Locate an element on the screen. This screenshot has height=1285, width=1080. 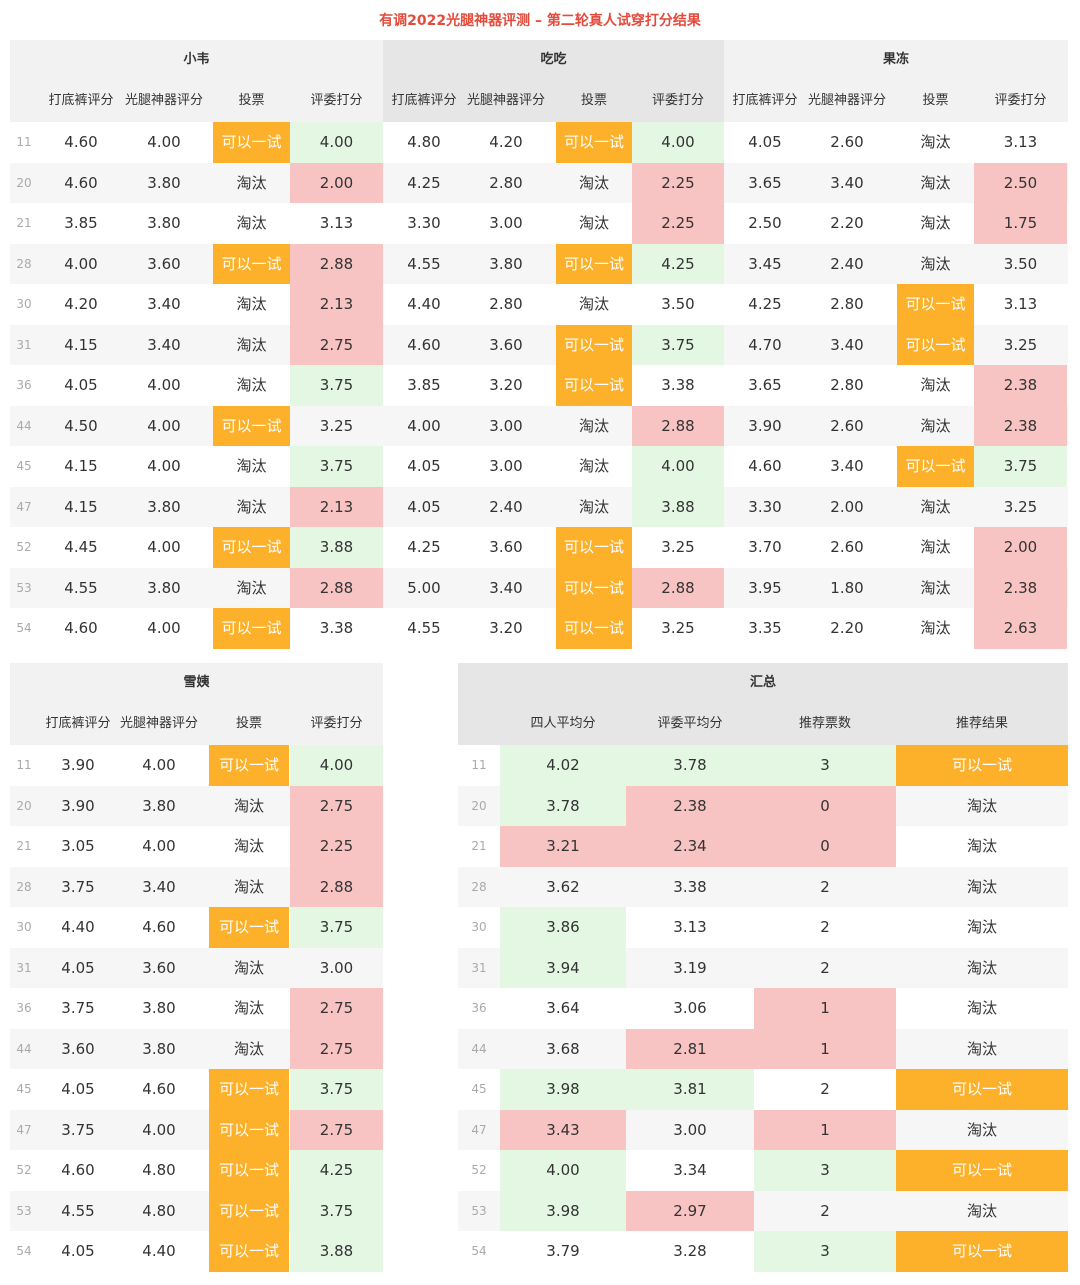
bottom-cell: 3.65 is located at coordinates (765, 385).